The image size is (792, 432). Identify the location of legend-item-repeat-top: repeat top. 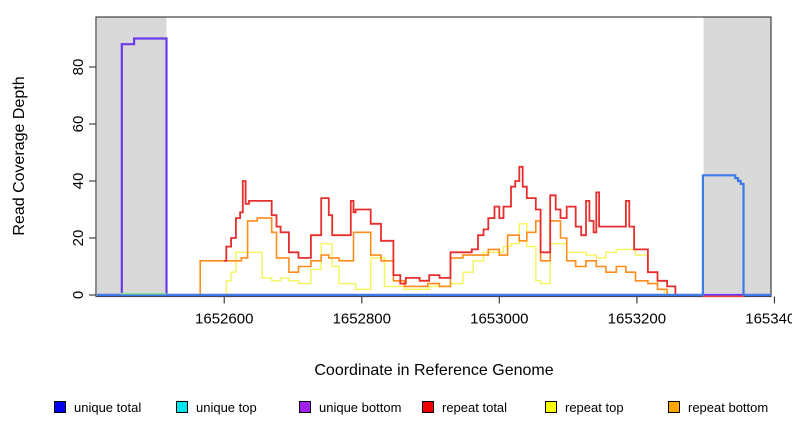
(584, 407).